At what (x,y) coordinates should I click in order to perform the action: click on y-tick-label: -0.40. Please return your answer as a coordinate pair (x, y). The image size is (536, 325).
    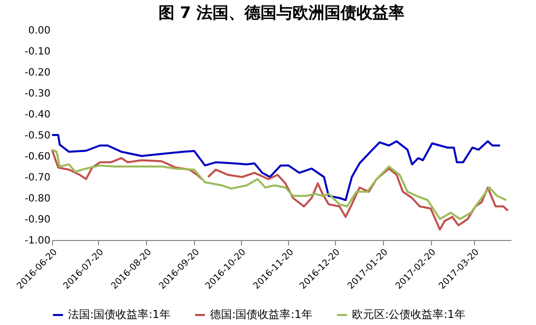
    Looking at the image, I should click on (37, 115).